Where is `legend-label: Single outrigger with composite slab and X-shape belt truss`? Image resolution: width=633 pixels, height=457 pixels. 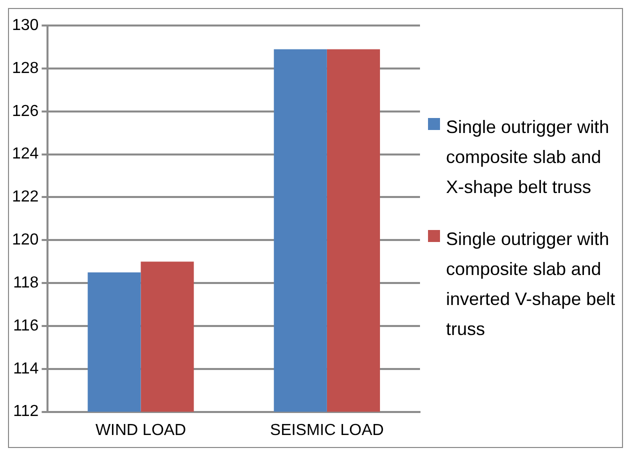 legend-label: Single outrigger with composite slab and X-shape belt truss is located at coordinates (528, 157).